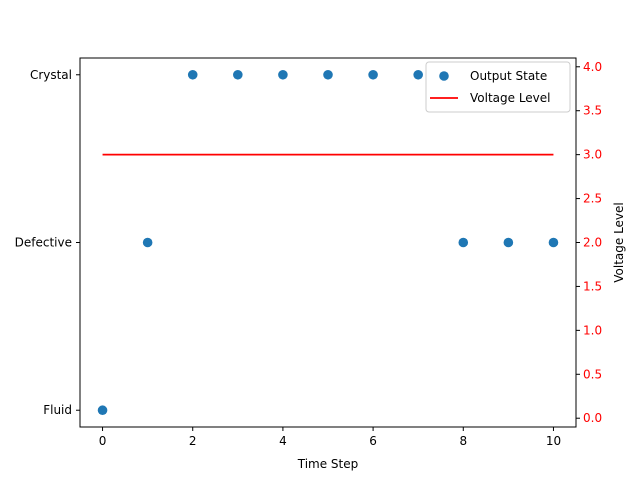 This screenshot has width=640, height=480. I want to click on legend-marker-swatch, so click(444, 76).